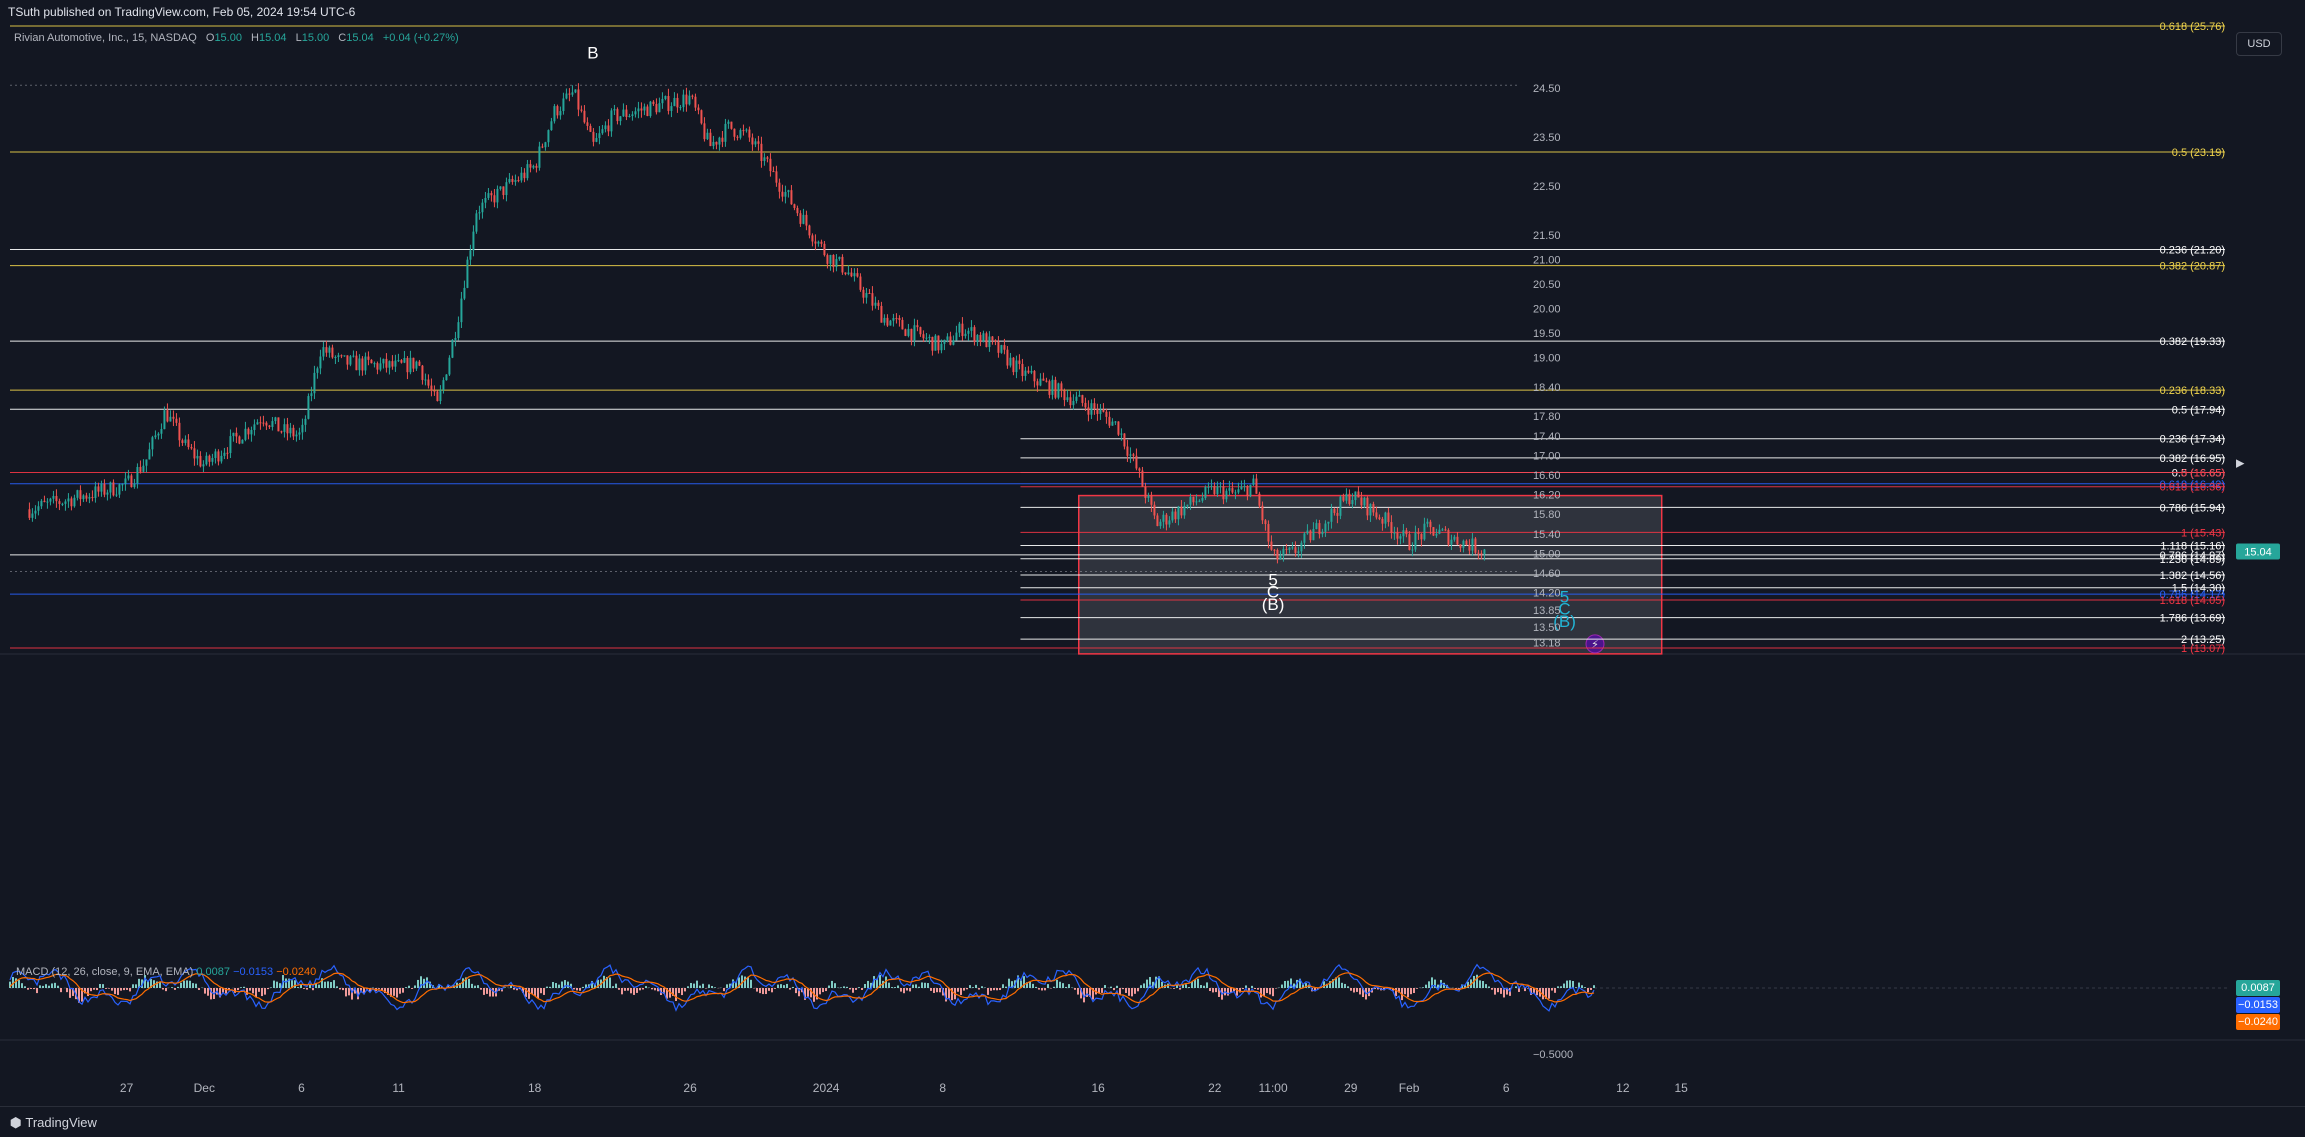 This screenshot has width=2305, height=1137. I want to click on price-tick-label: 16.60, so click(1547, 476).